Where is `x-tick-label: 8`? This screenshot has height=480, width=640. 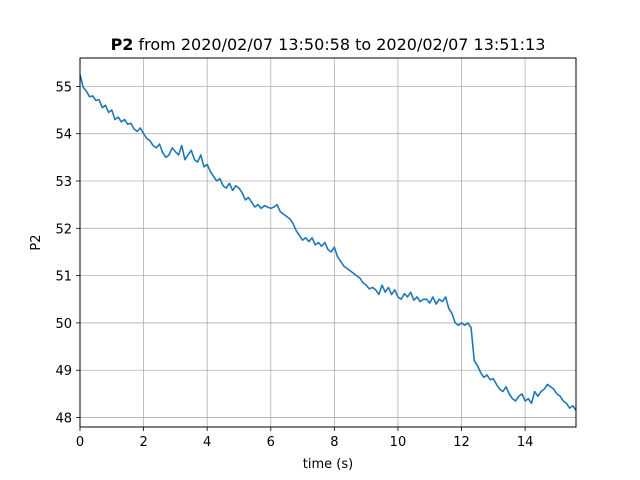 x-tick-label: 8 is located at coordinates (334, 442).